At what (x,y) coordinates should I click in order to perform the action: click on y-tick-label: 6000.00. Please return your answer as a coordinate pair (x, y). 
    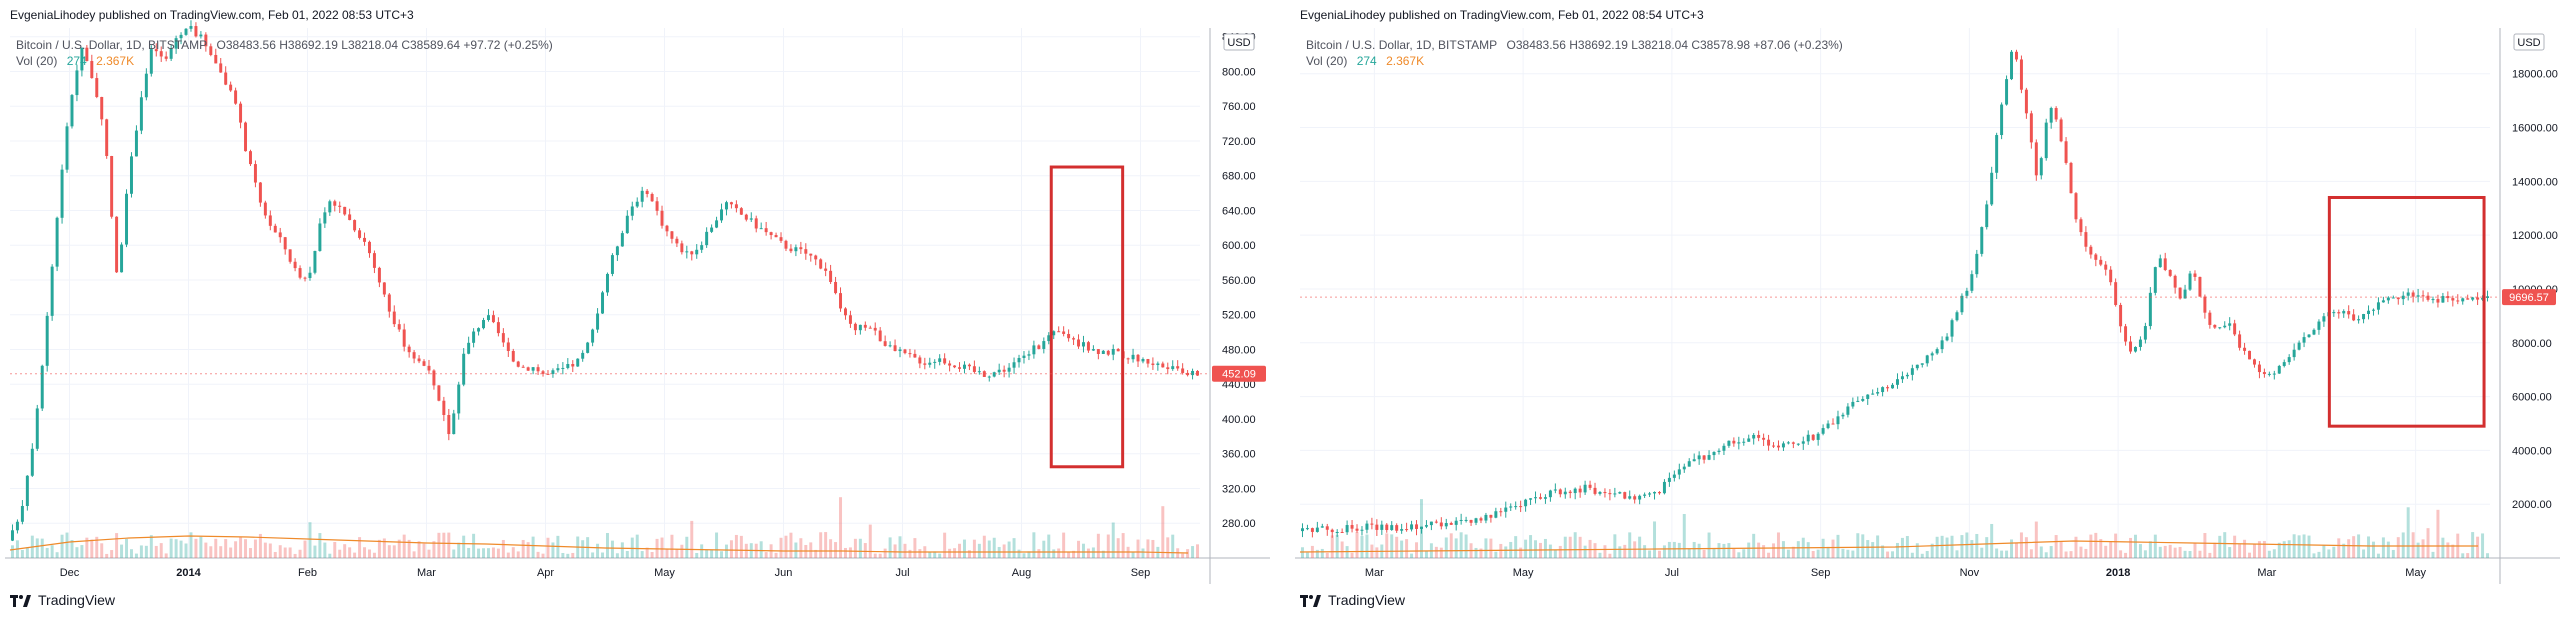
    Looking at the image, I should click on (2532, 398).